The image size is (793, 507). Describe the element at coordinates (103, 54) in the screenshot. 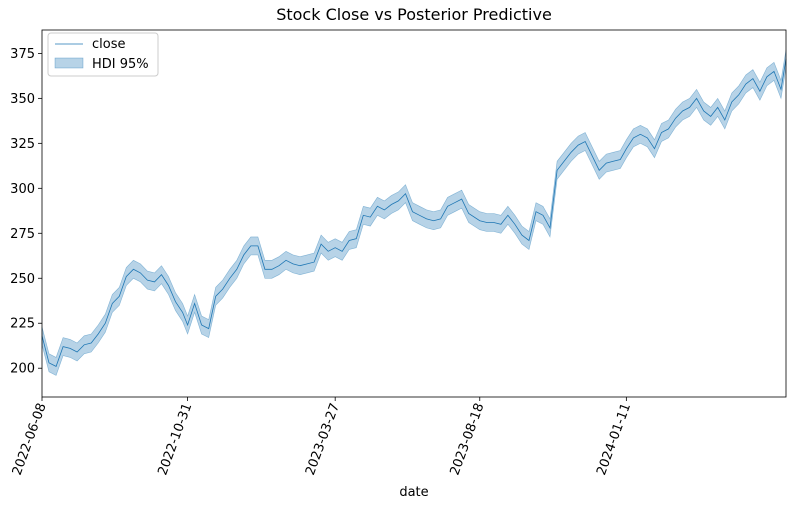

I see `legend: close HDI 95%` at that location.